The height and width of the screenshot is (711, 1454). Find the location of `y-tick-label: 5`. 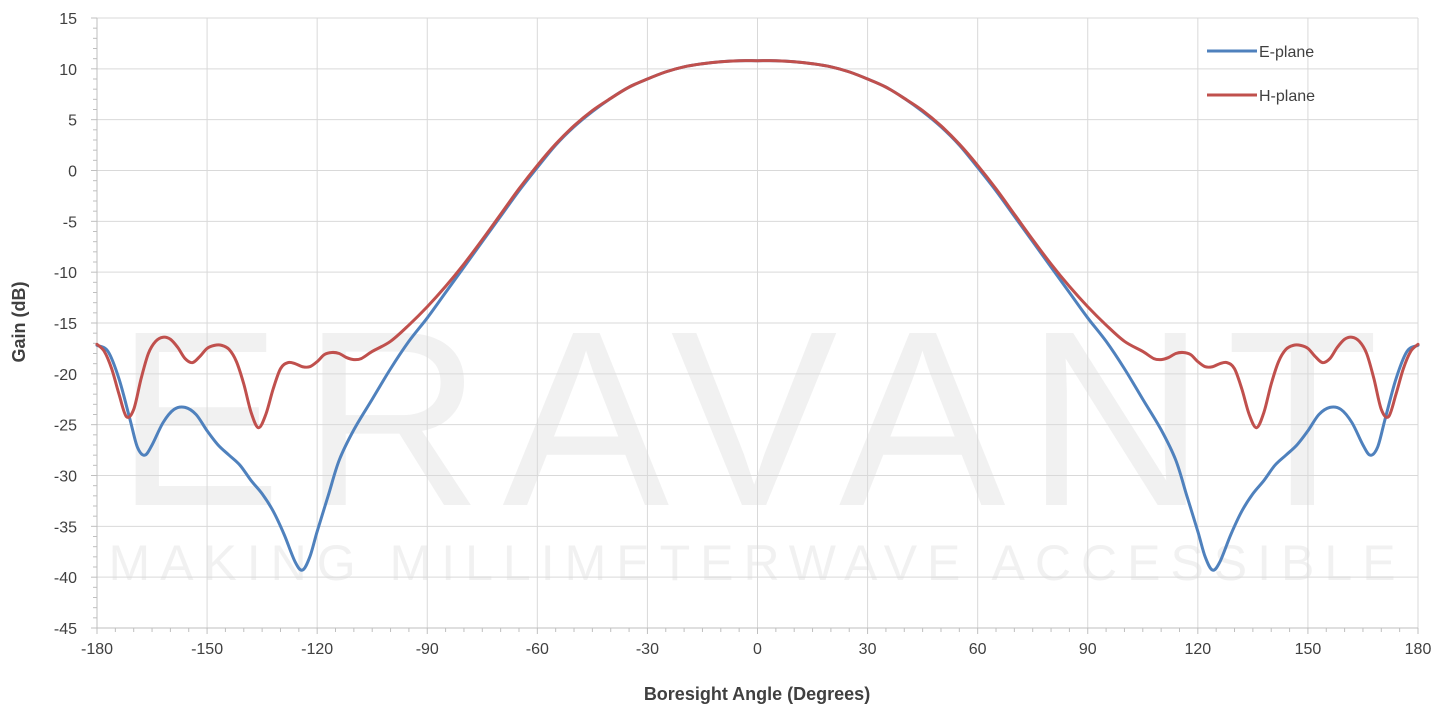

y-tick-label: 5 is located at coordinates (72, 121).